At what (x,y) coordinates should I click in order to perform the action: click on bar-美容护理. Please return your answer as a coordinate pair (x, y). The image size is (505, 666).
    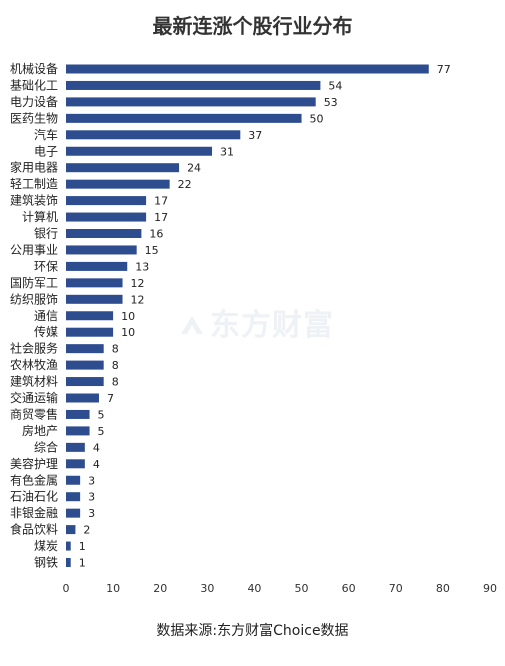
    Looking at the image, I should click on (75, 464).